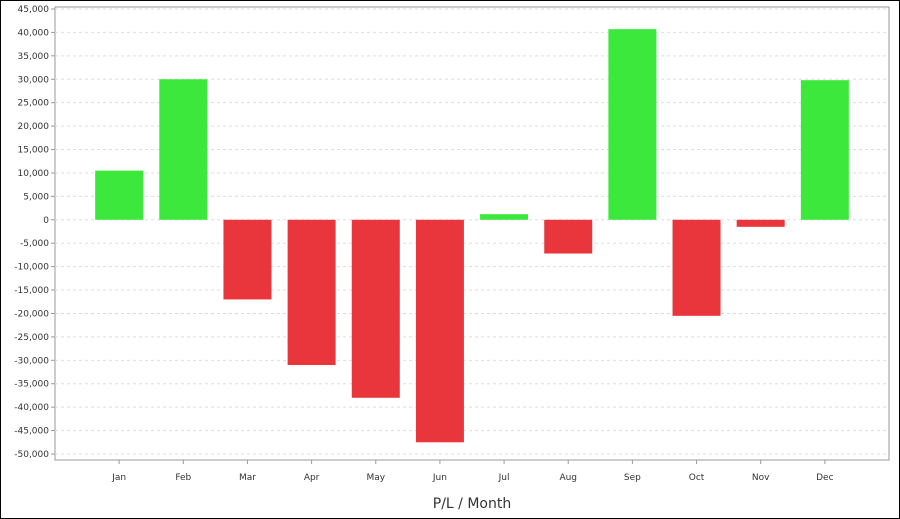  Describe the element at coordinates (34, 33) in the screenshot. I see `y-tick-label: 40,000` at that location.